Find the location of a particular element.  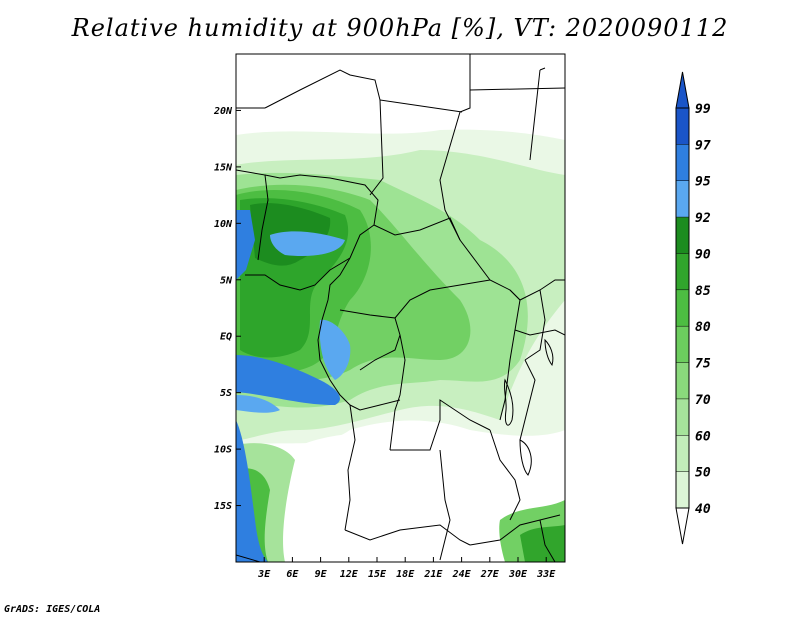

colorbar-level-label: 92 is located at coordinates (703, 218).